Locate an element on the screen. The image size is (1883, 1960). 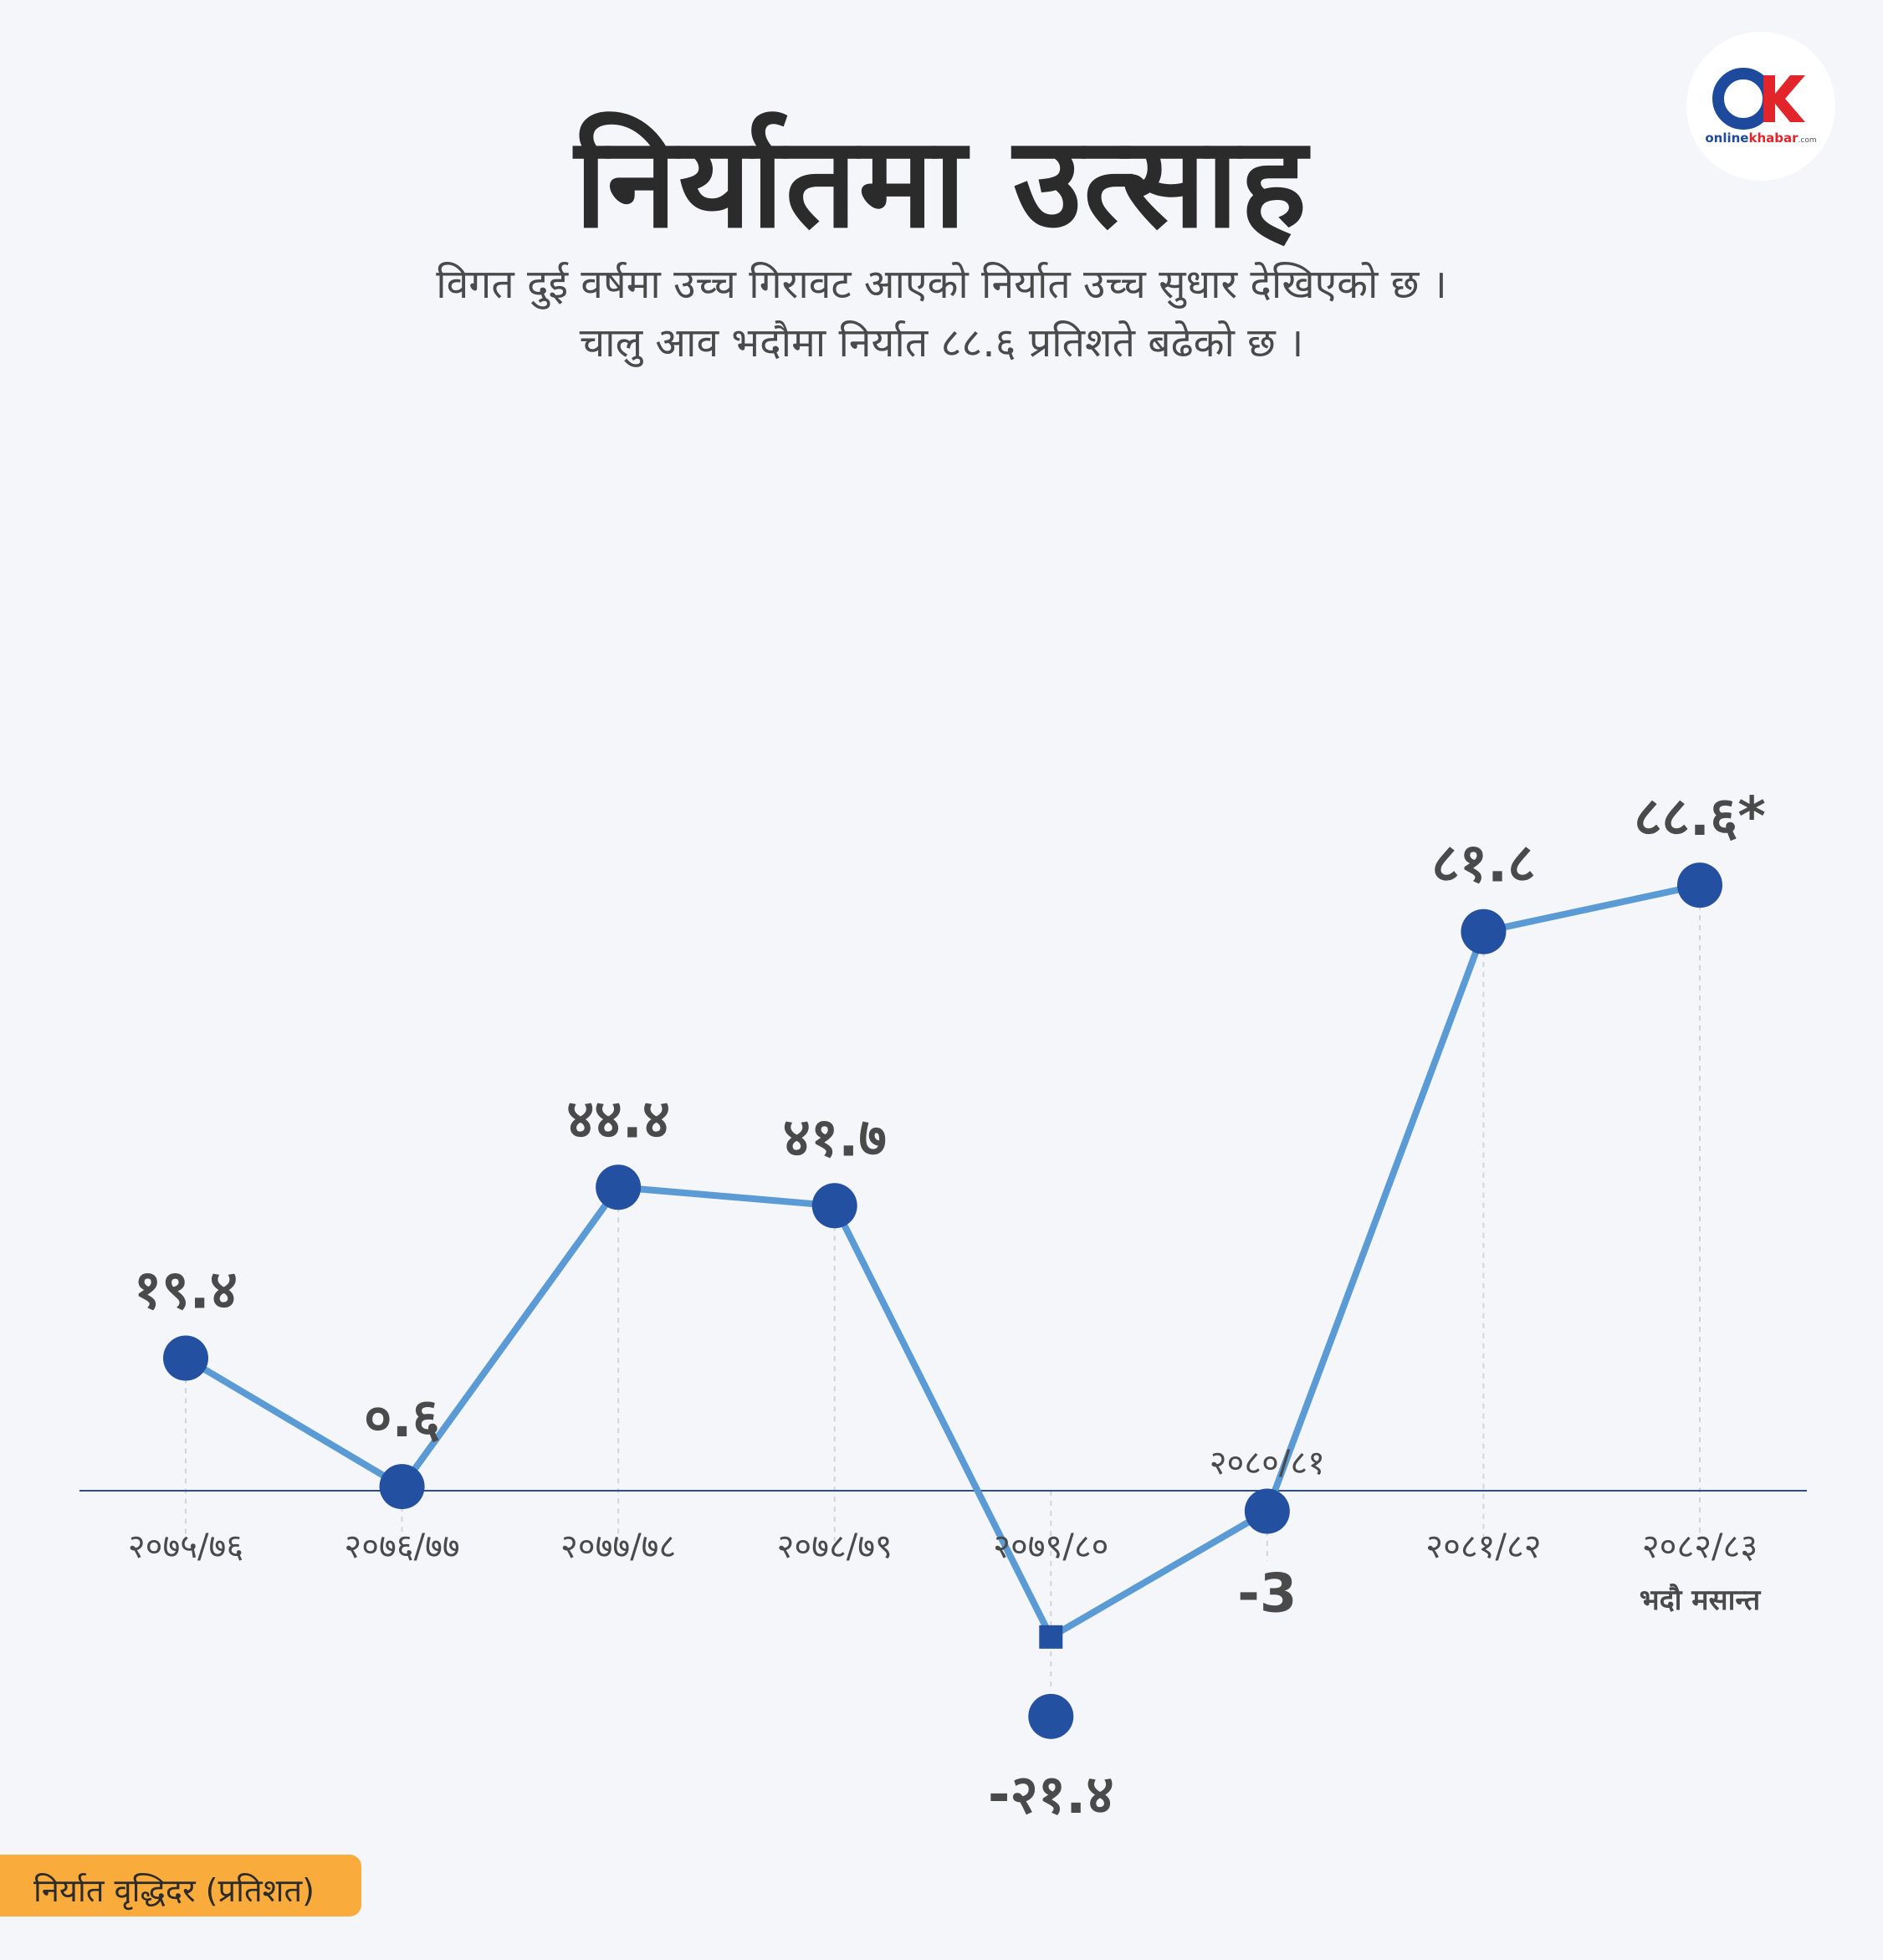
x-tick-1: २०७६/७७ is located at coordinates (401, 1547).